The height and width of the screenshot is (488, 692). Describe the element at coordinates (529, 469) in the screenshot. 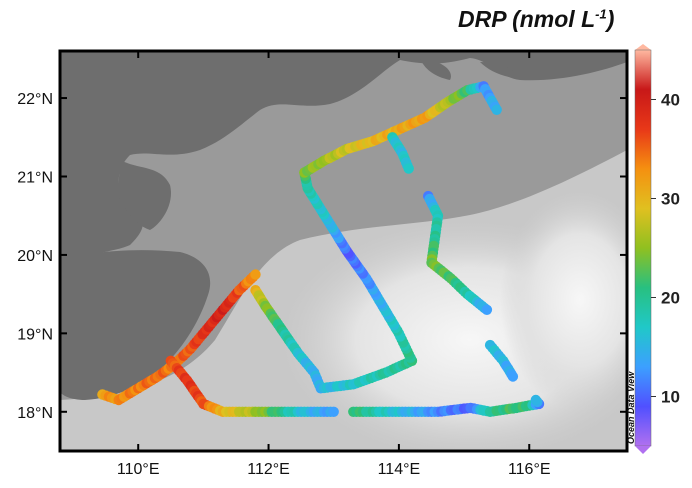

I see `longitude-label: 116°E` at that location.